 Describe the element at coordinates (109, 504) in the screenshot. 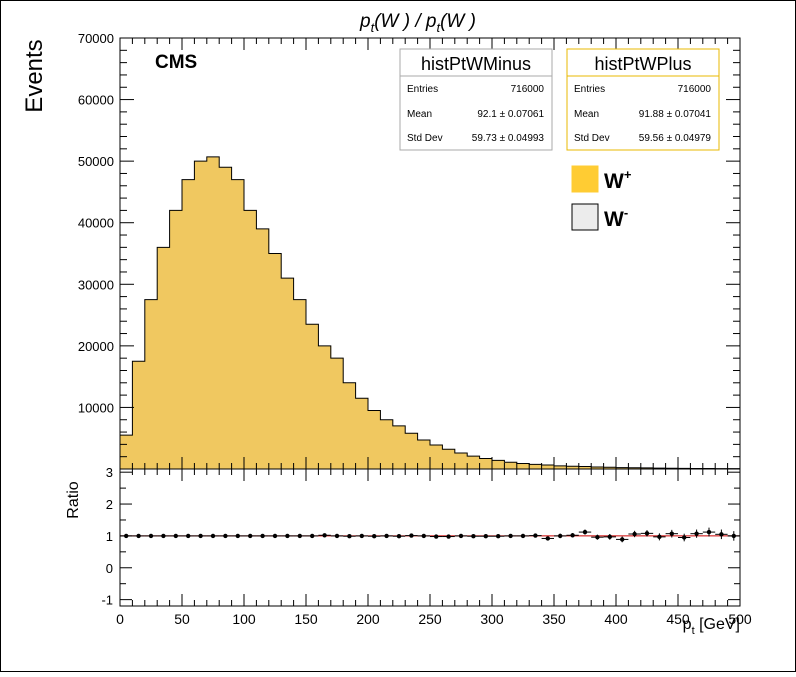

I see `ratio-y-tick-label: 2` at that location.